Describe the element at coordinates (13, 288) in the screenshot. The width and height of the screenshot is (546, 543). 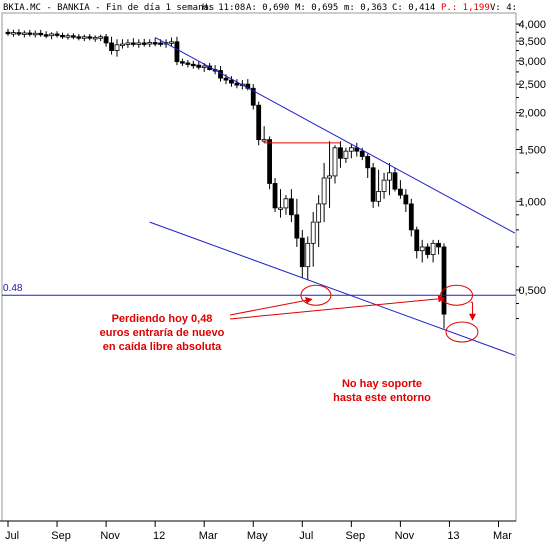
I see `price-level-label: 0.48` at that location.